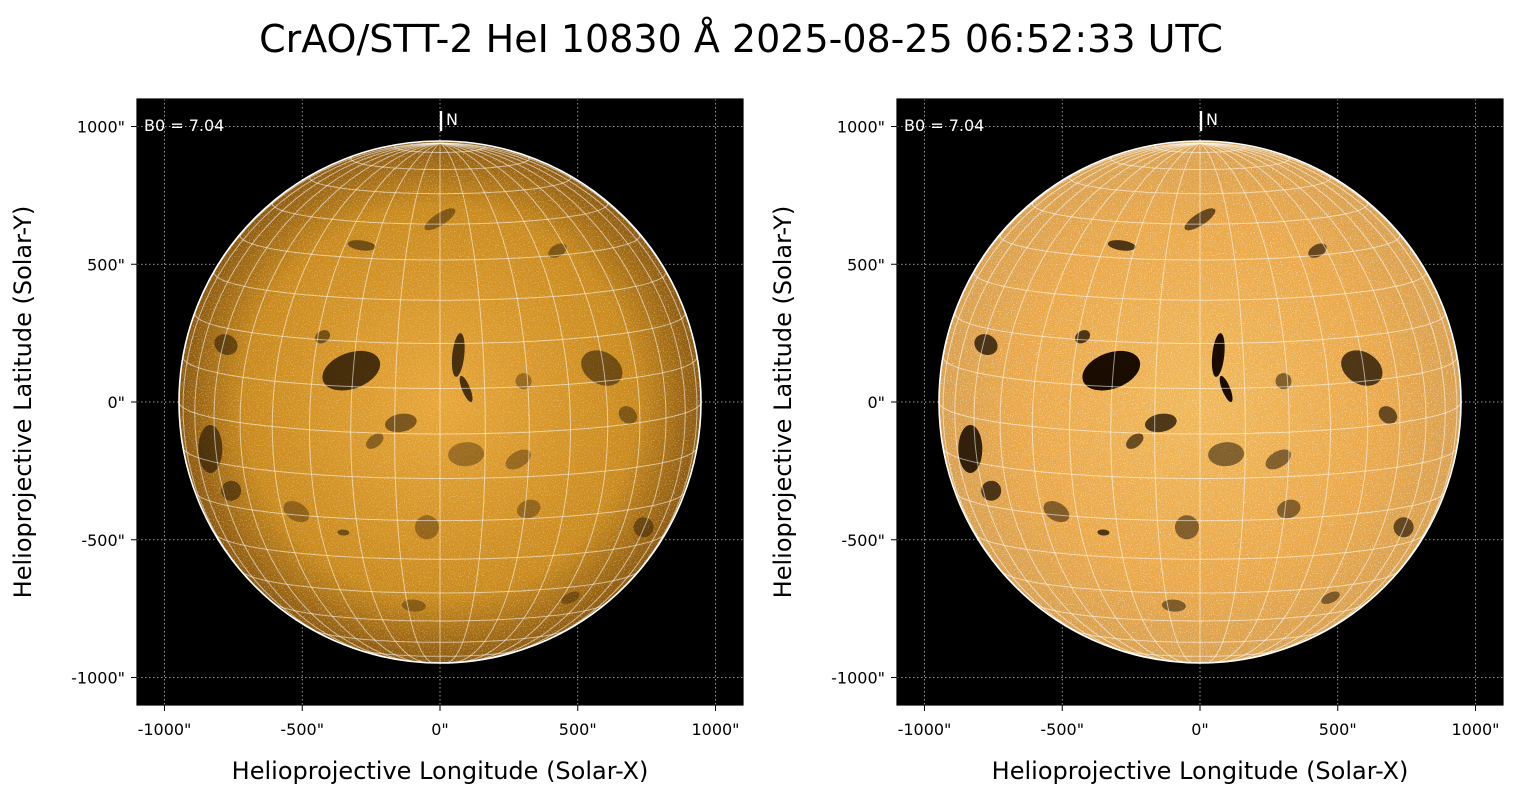 This screenshot has width=1520, height=795. What do you see at coordinates (1338, 729) in the screenshot?
I see `x-tick-label: 500"` at bounding box center [1338, 729].